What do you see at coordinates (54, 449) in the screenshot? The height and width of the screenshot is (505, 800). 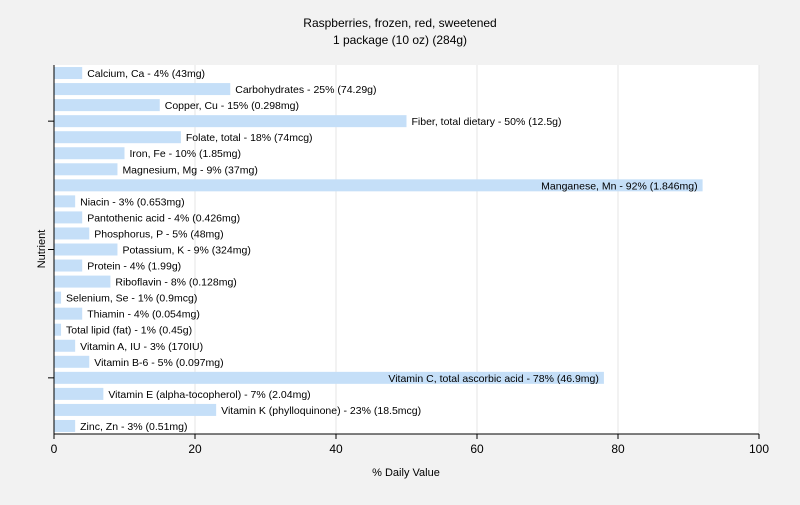 I see `x-tick-label: 0` at bounding box center [54, 449].